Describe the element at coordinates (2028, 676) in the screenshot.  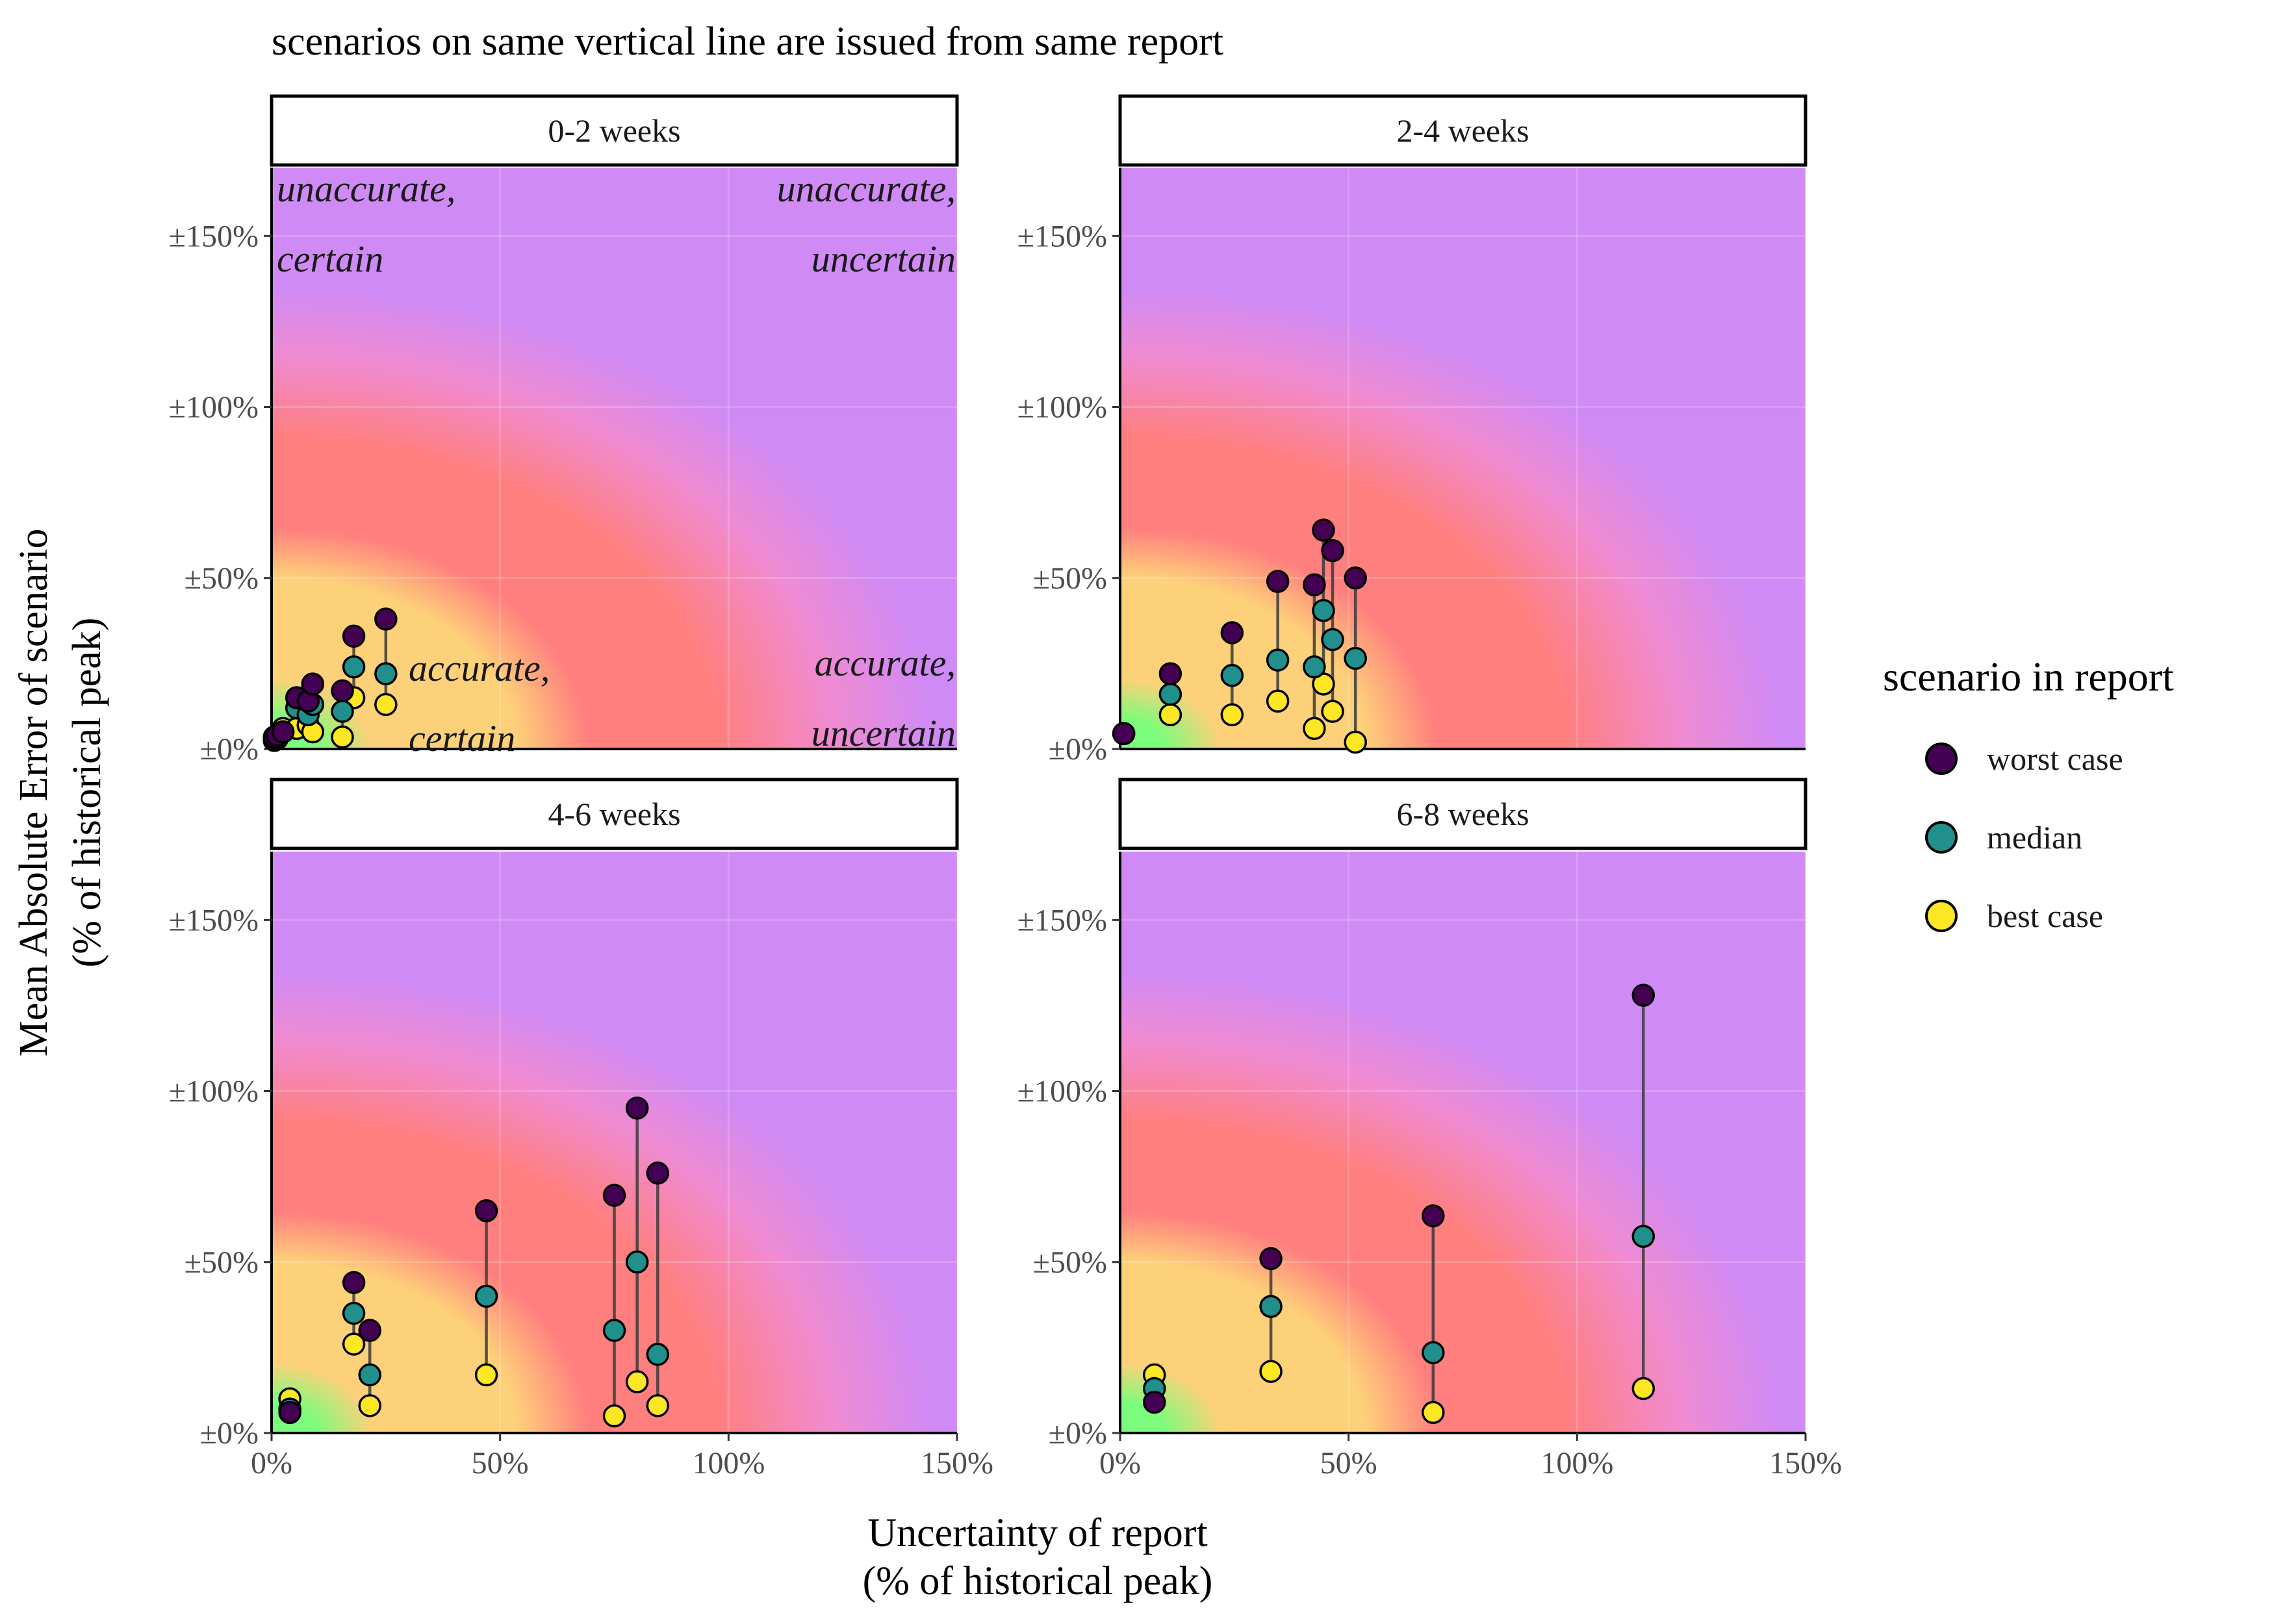
I see `legend-title: scenario in report` at that location.